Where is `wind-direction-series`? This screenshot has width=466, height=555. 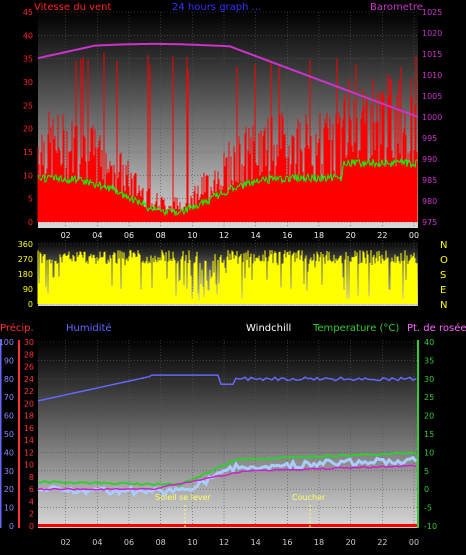 wind-direction-series is located at coordinates (227, 277).